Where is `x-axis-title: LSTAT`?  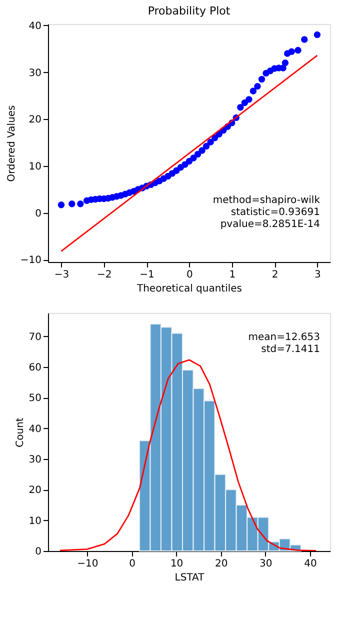
x-axis-title: LSTAT is located at coordinates (190, 578).